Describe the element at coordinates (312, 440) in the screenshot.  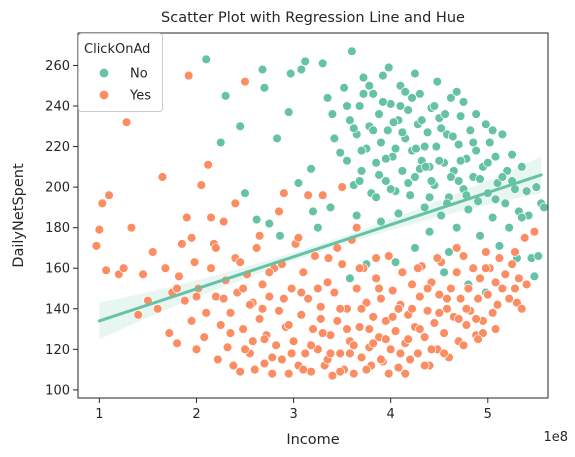
I see `x-axis-label: Income` at that location.